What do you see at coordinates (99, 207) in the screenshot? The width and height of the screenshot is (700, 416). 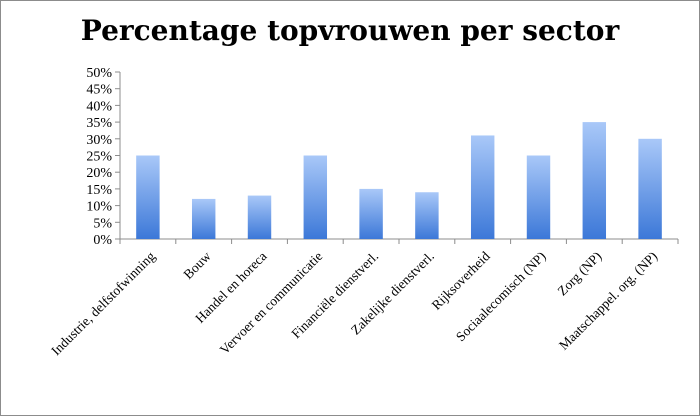 I see `y-tick-label: 10%` at bounding box center [99, 207].